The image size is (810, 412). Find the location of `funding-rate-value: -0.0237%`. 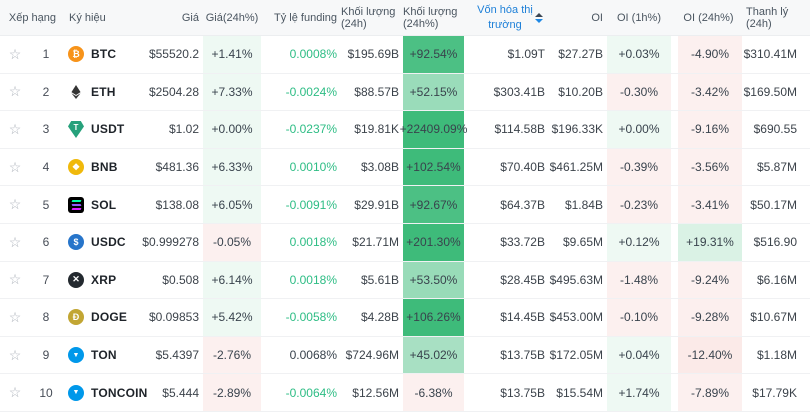

funding-rate-value: -0.0237% is located at coordinates (311, 129).